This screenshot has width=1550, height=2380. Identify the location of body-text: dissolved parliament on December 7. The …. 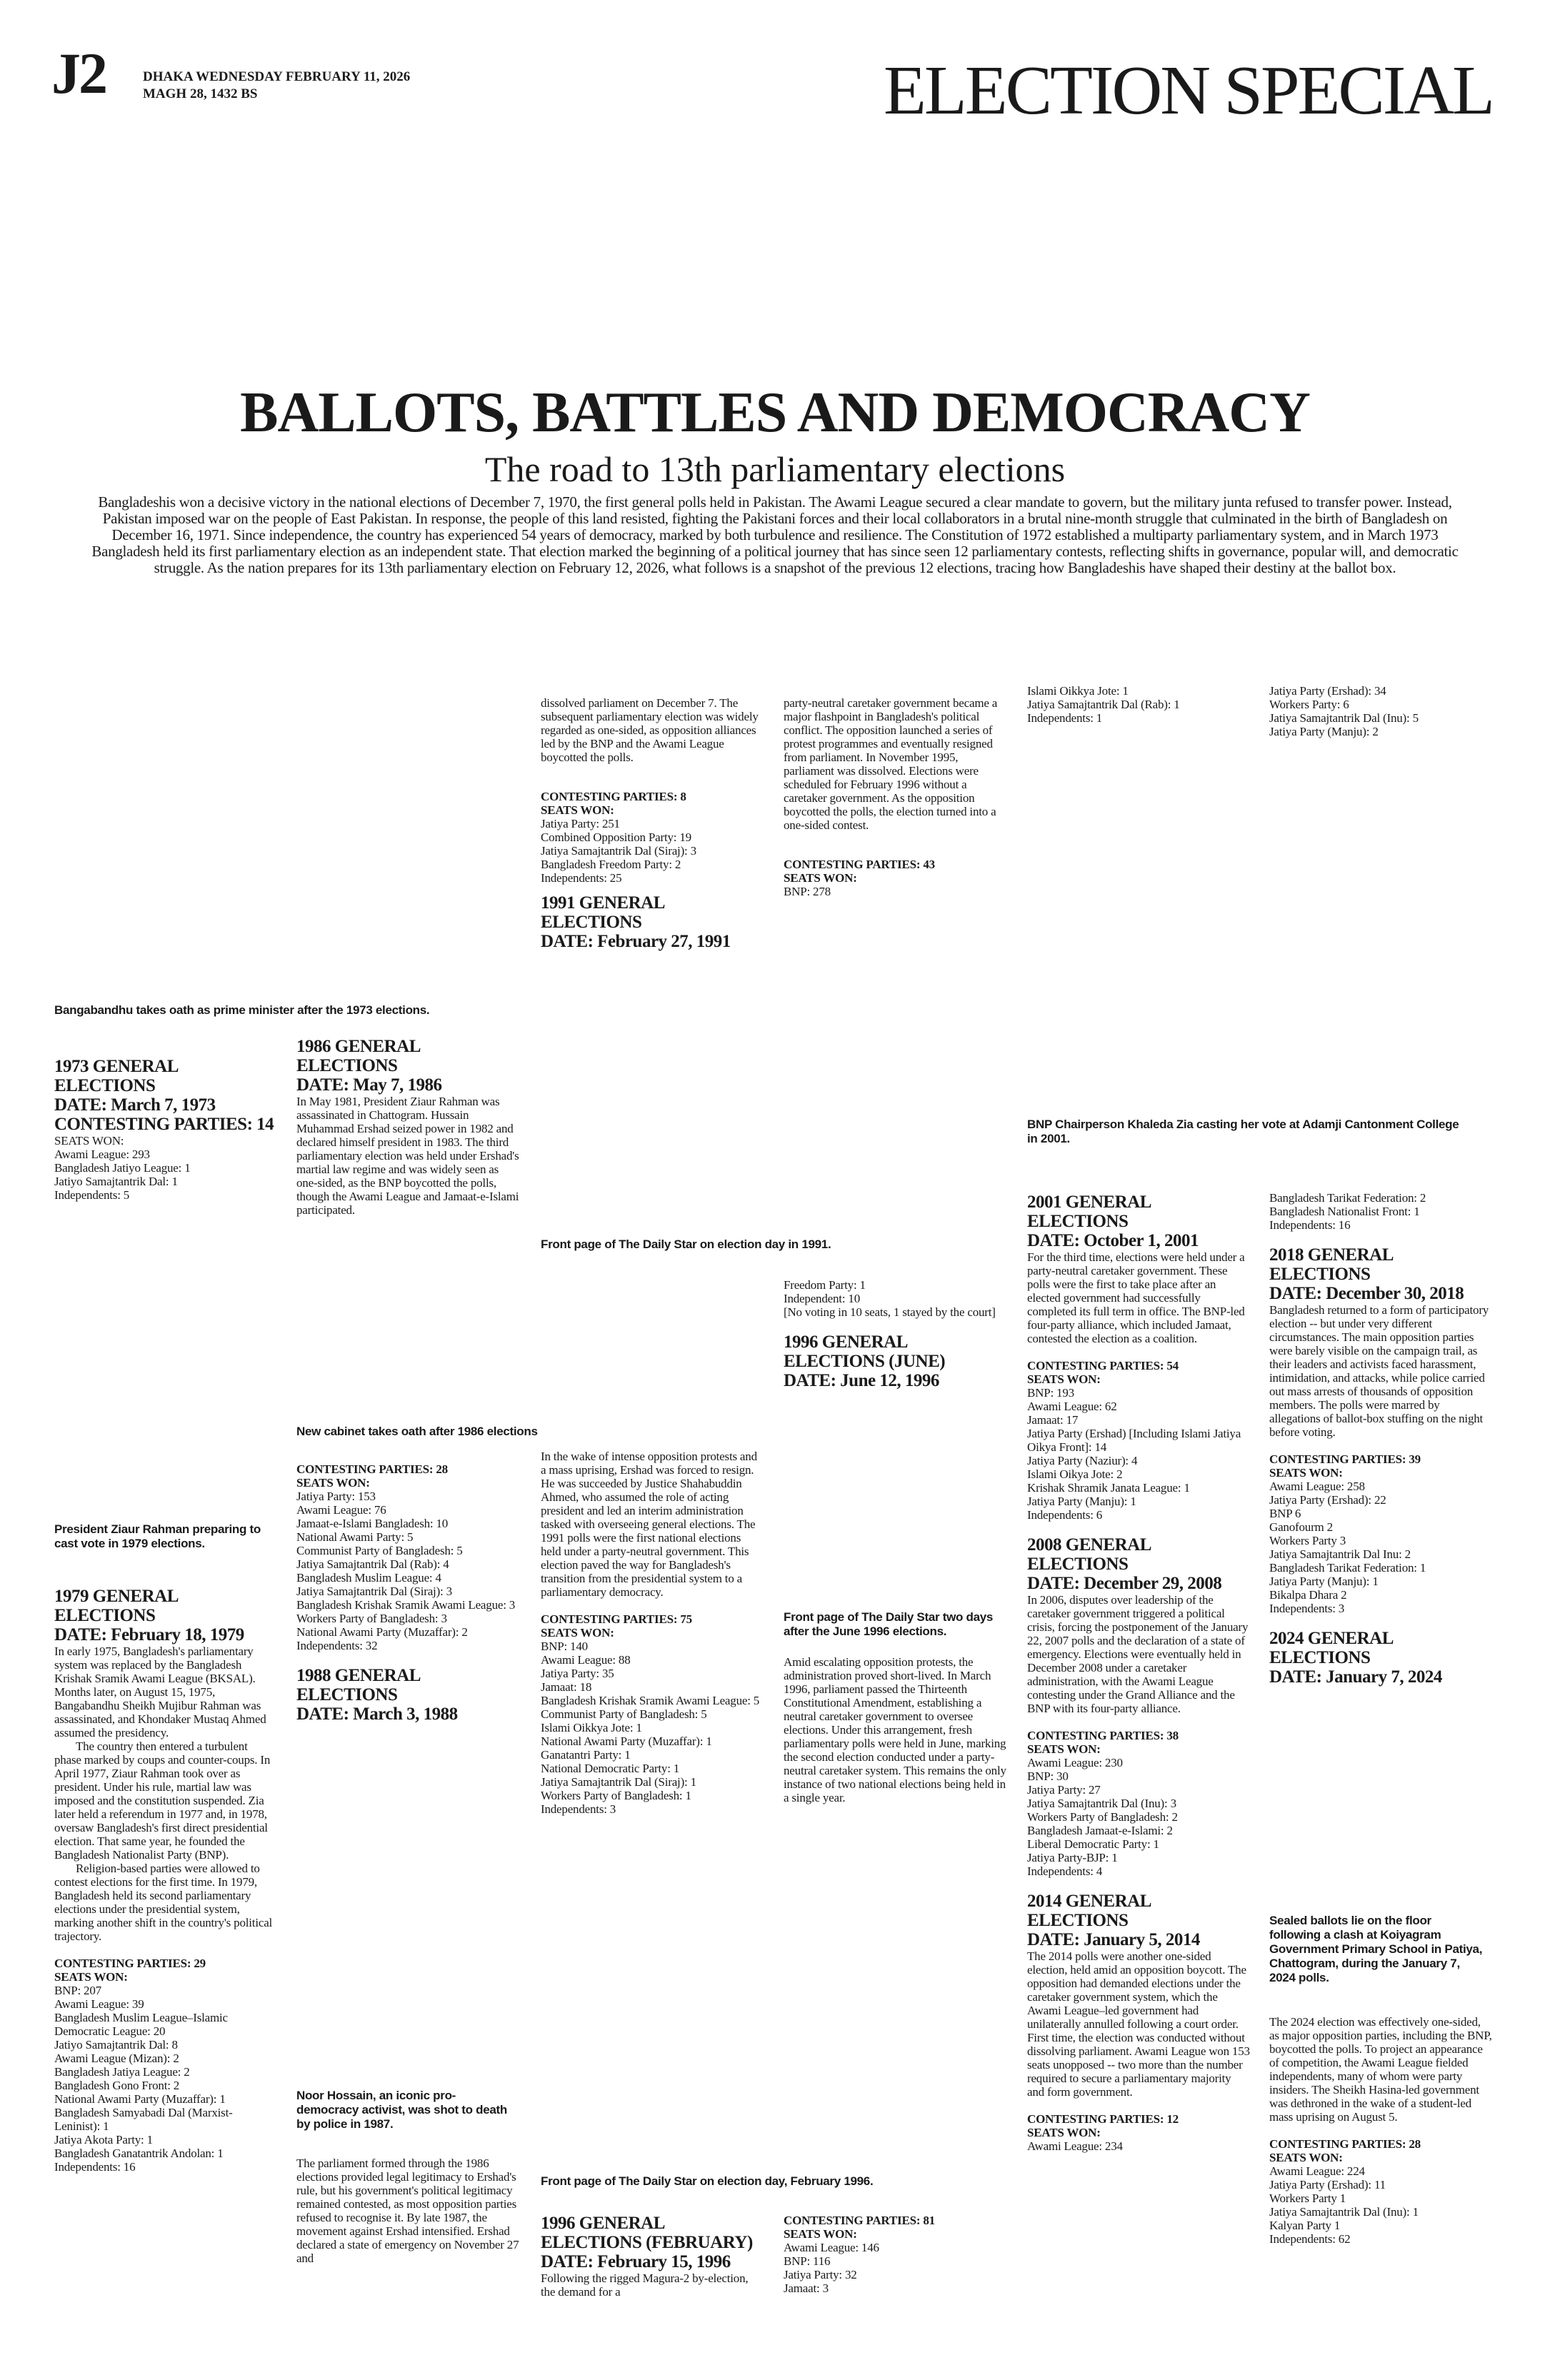
(650, 730).